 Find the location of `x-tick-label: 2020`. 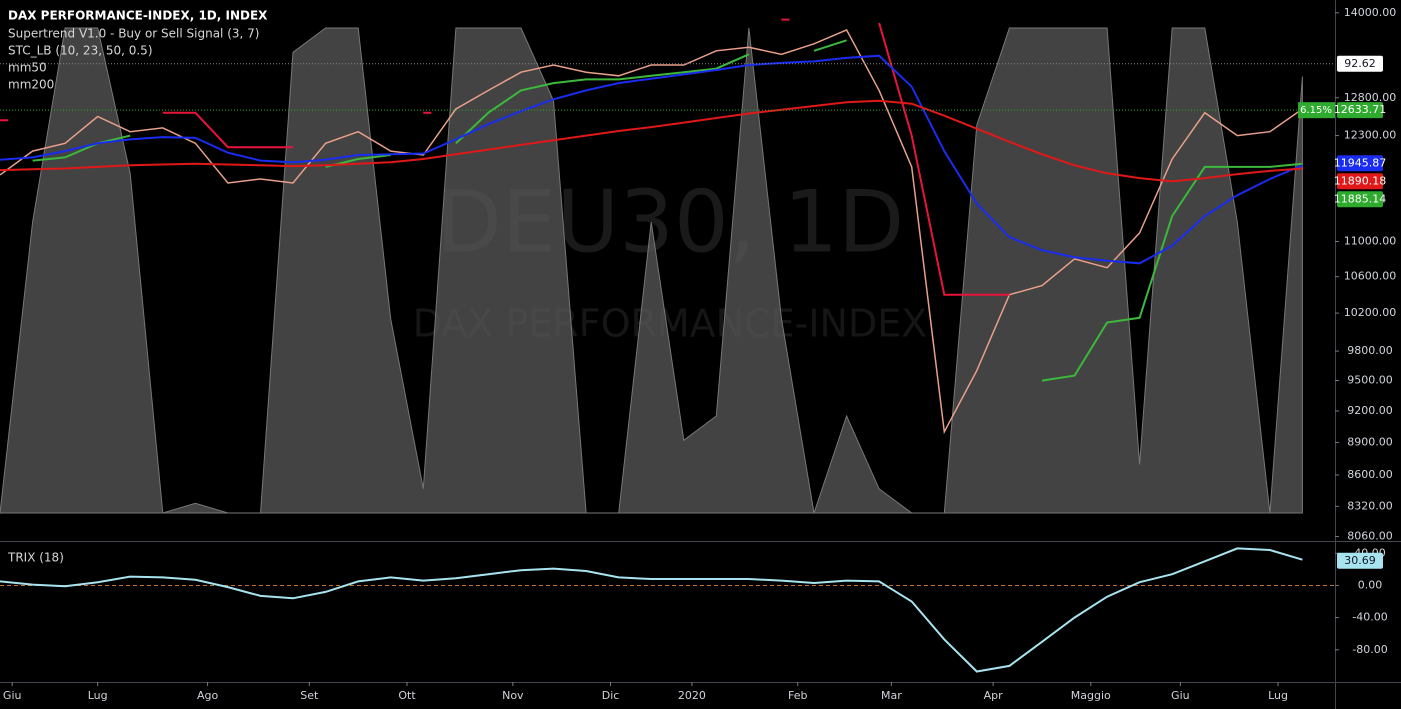

x-tick-label: 2020 is located at coordinates (692, 695).